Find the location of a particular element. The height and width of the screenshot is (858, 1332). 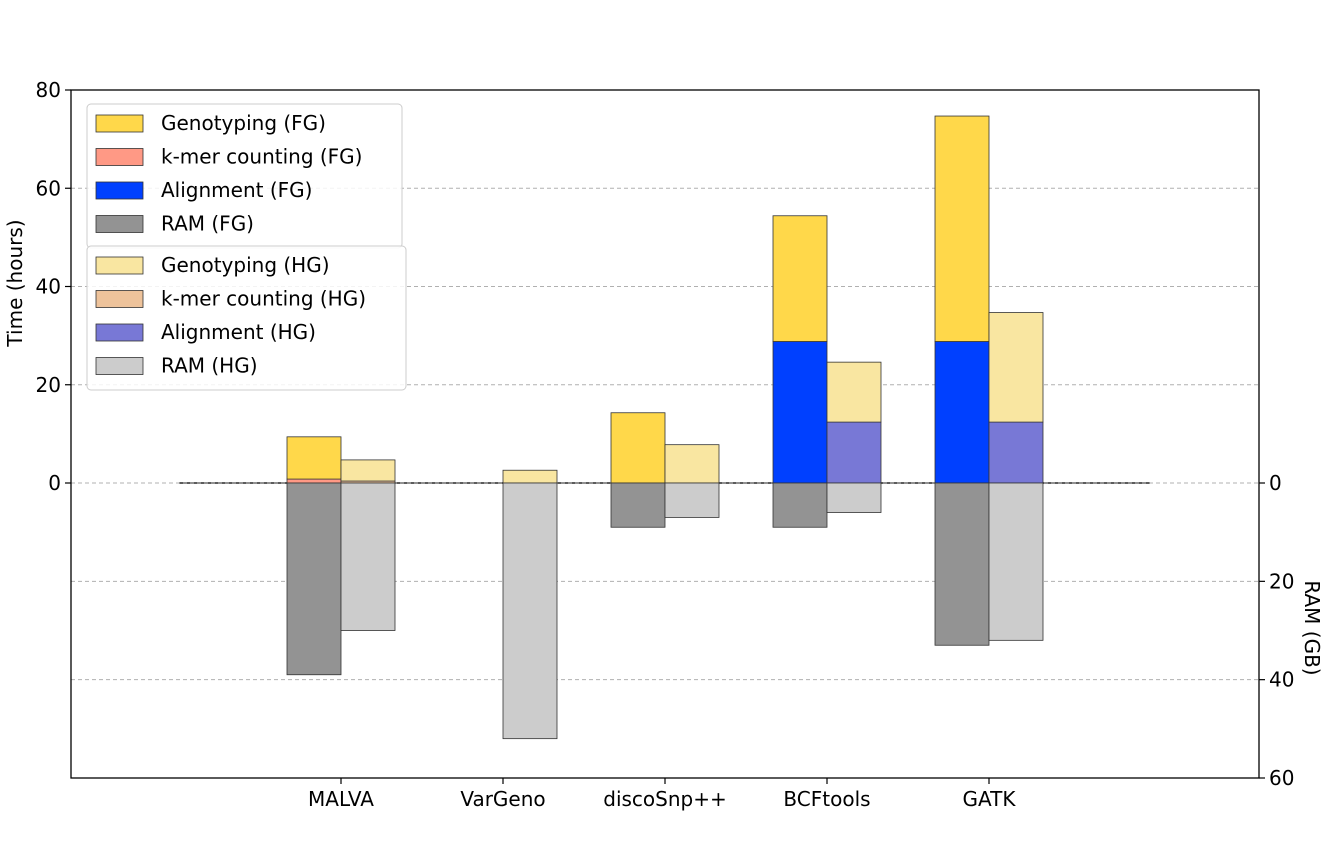

legend-swatch-ram-hg is located at coordinates (119, 366).